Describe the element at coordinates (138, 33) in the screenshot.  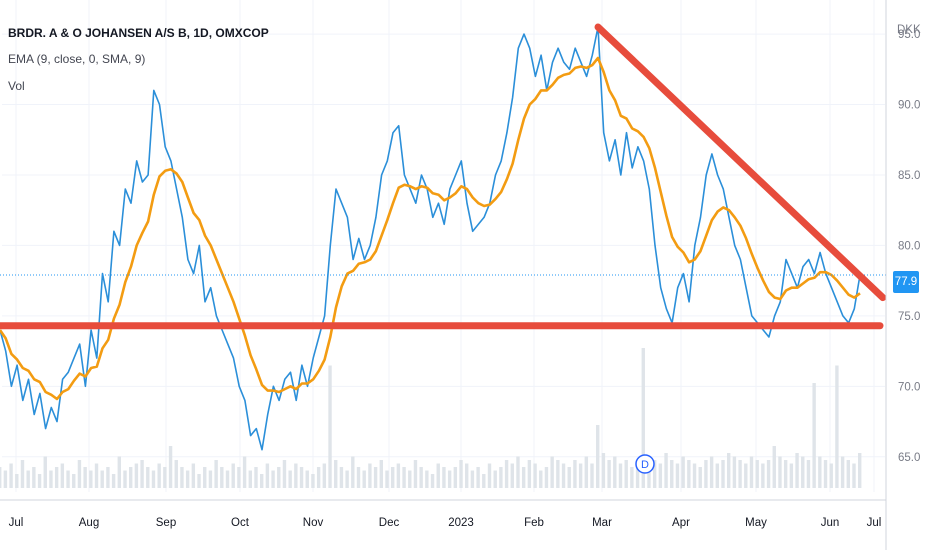
I see `symbol-title: BRDR. A & O JOHANSEN A/S B, 1D, OMXCOP` at that location.